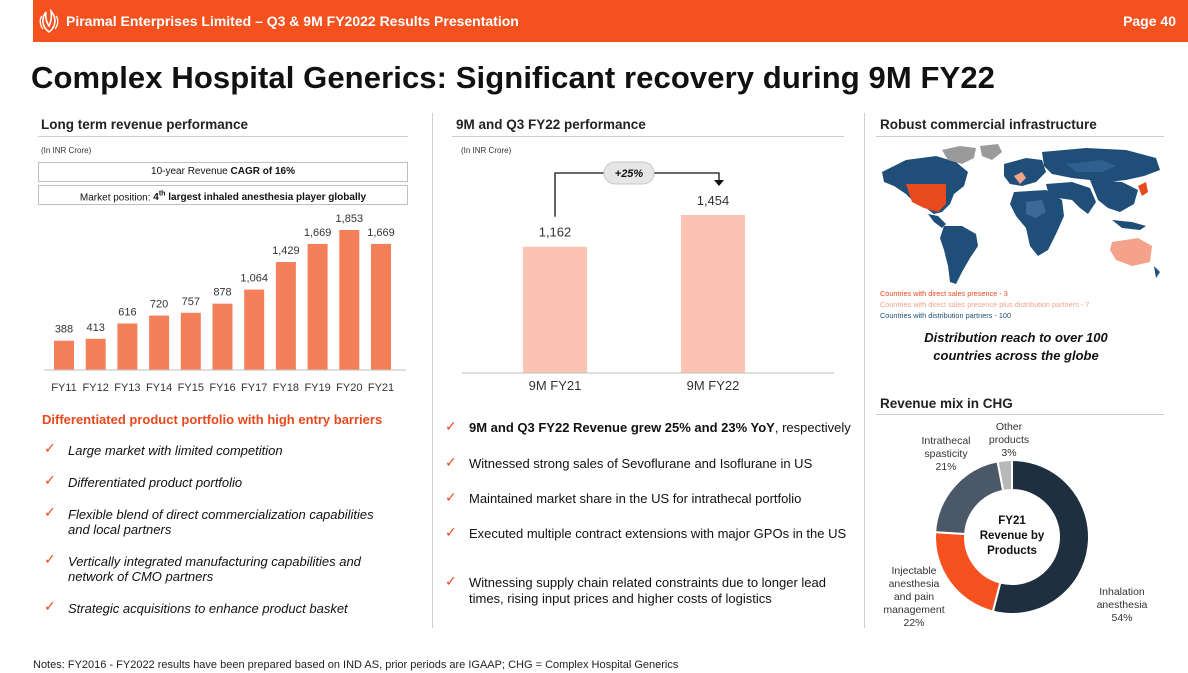  I want to click on left-bullet-item: ✓ Differentiated product portfolio, so click(224, 482).